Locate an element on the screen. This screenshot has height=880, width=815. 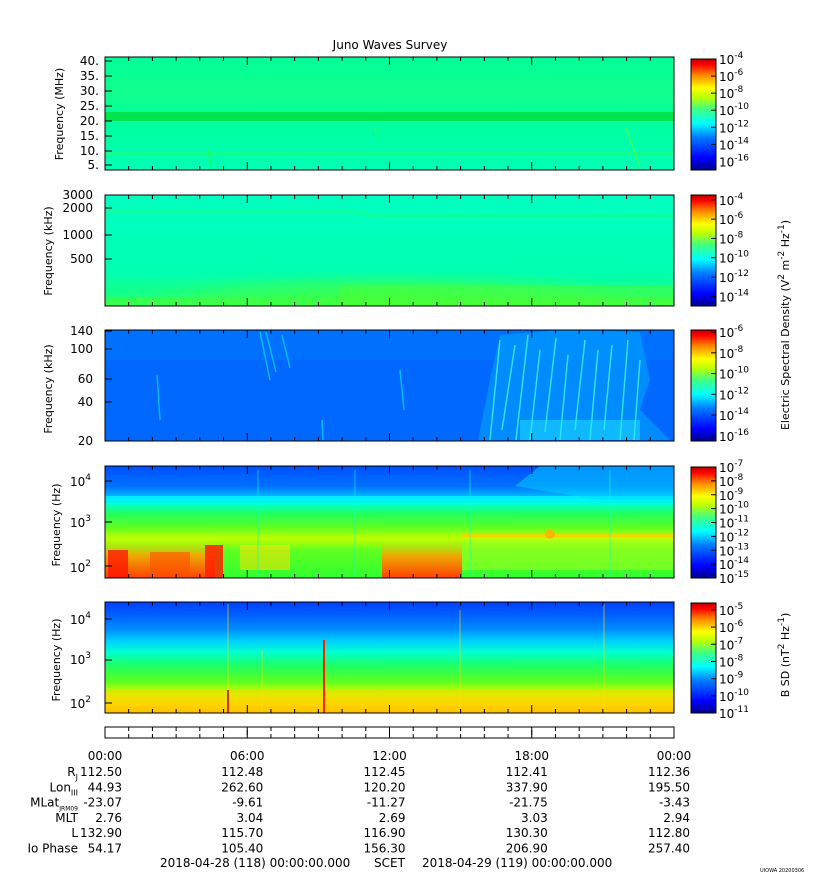
ephemeris-value: 2.69 is located at coordinates (392, 818).